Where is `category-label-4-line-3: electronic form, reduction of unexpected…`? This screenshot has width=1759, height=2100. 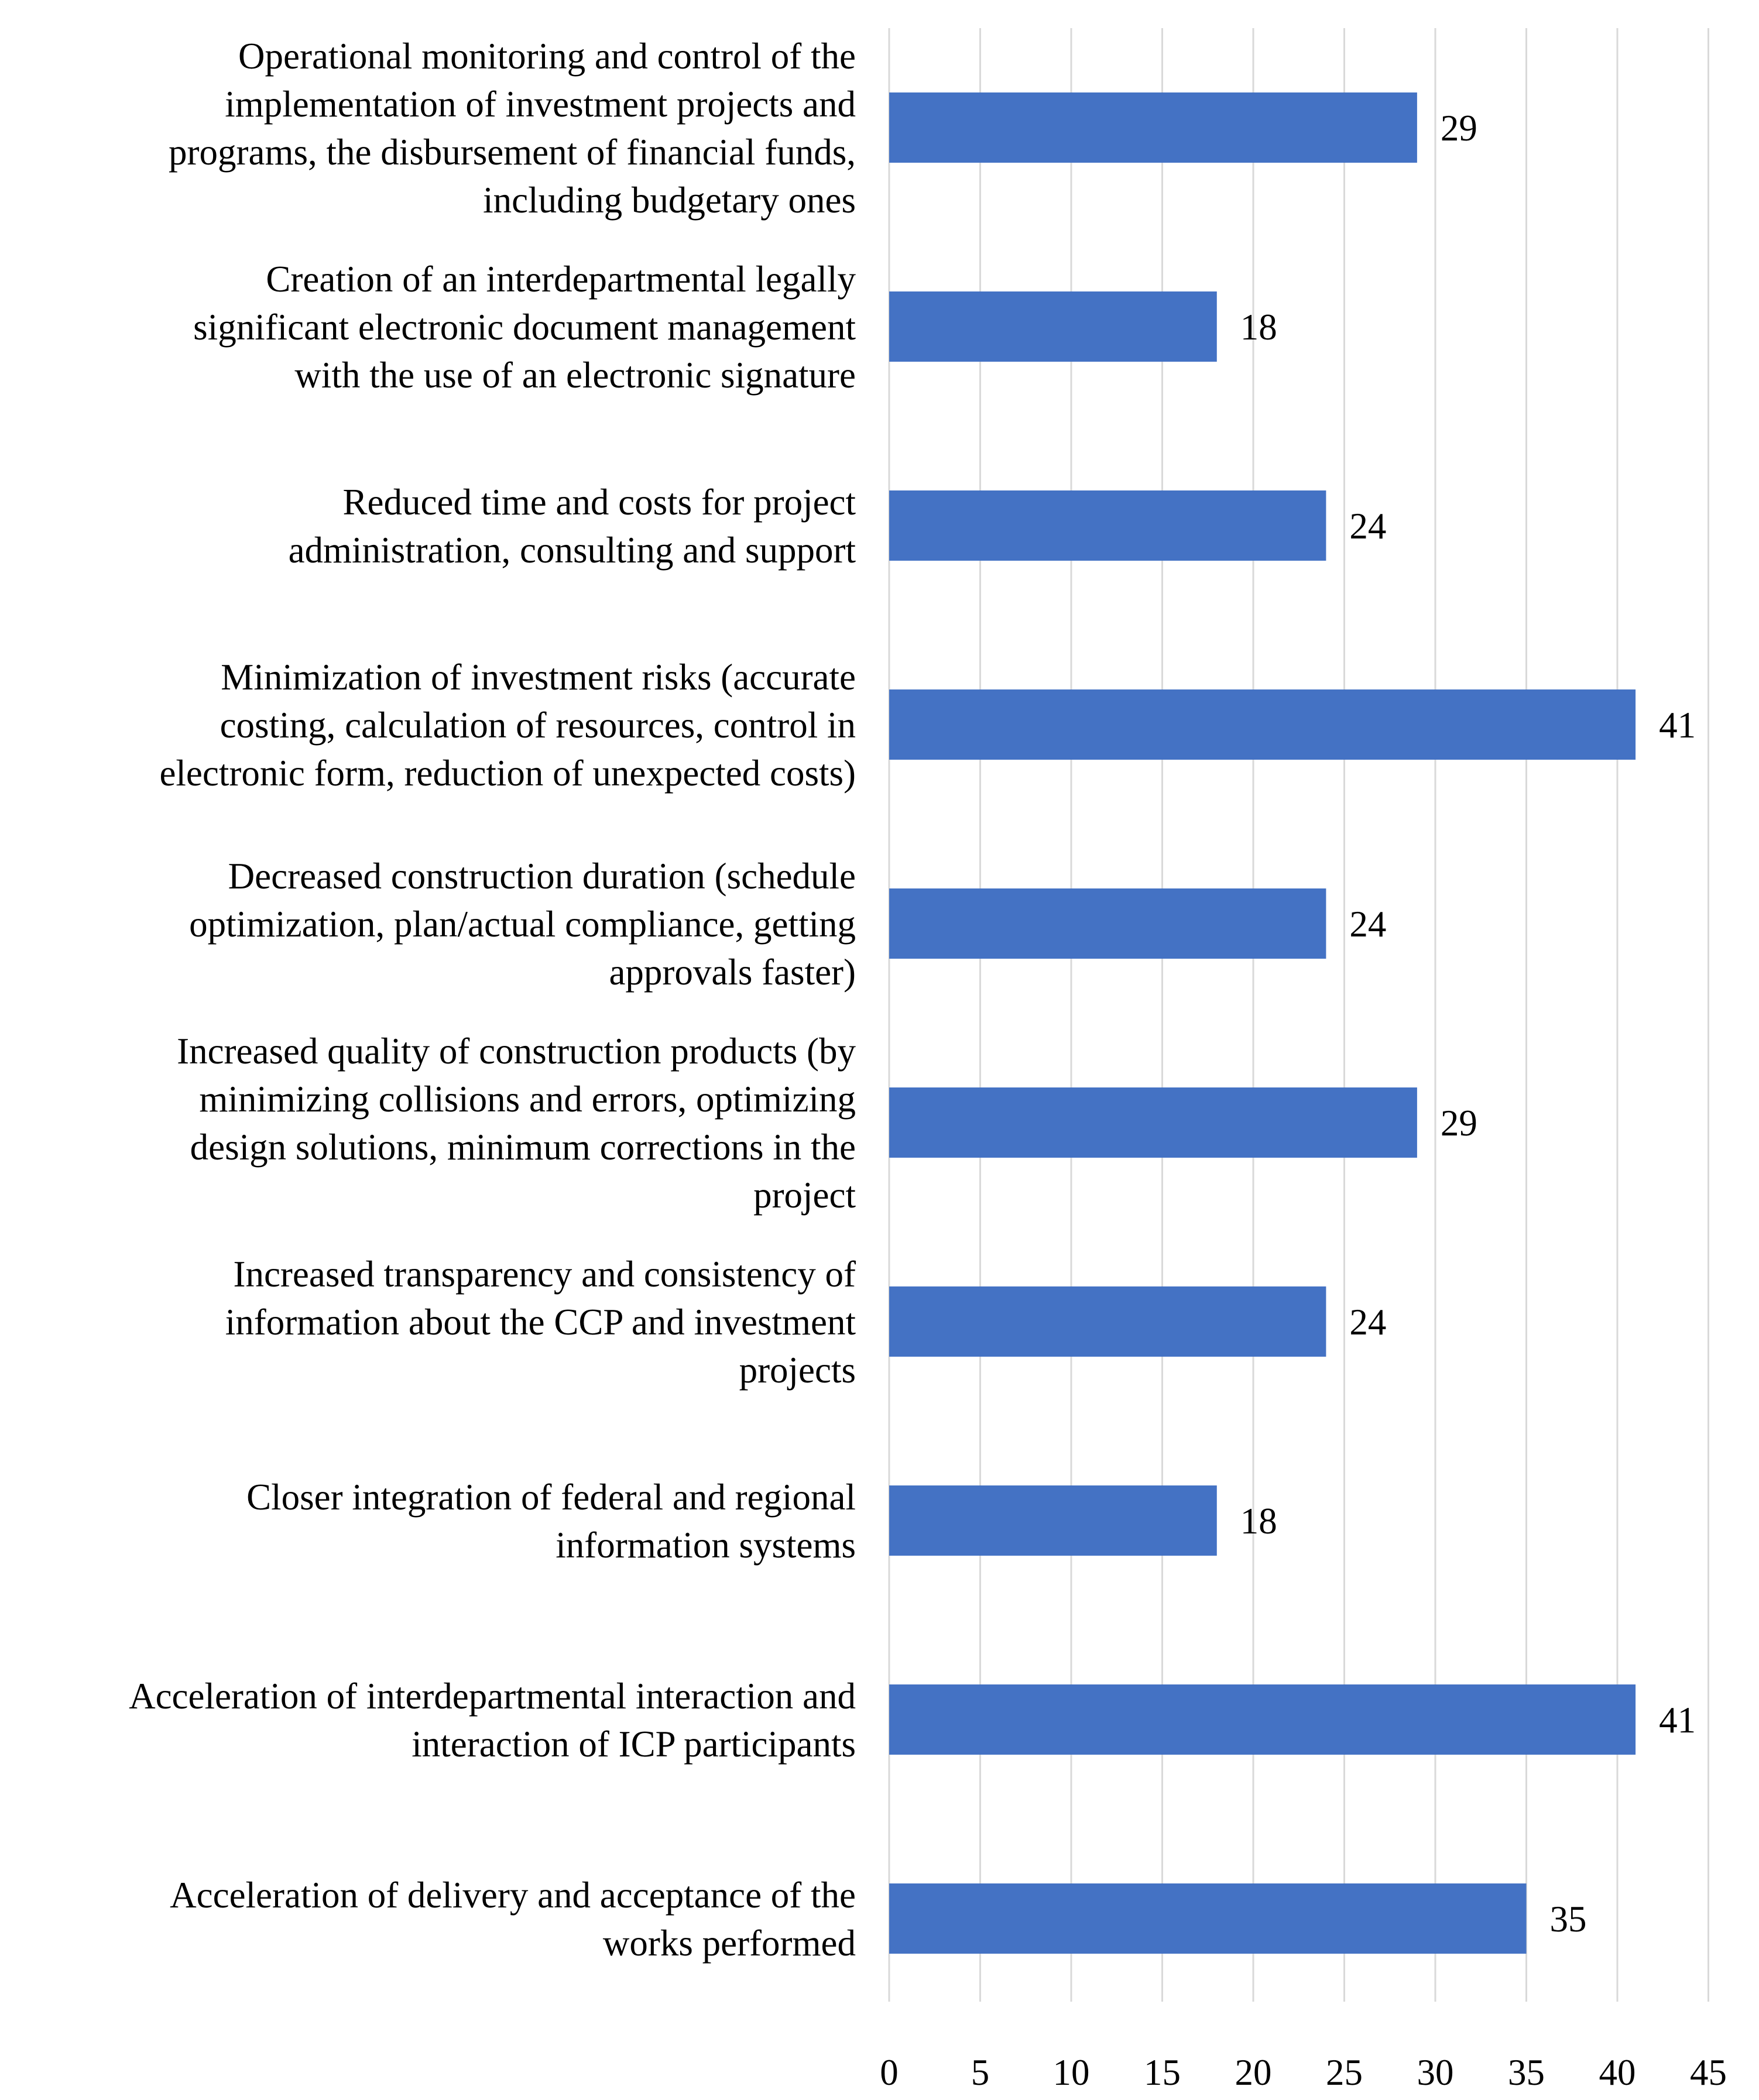
category-label-4-line-3: electronic form, reduction of unexpected… is located at coordinates (508, 774).